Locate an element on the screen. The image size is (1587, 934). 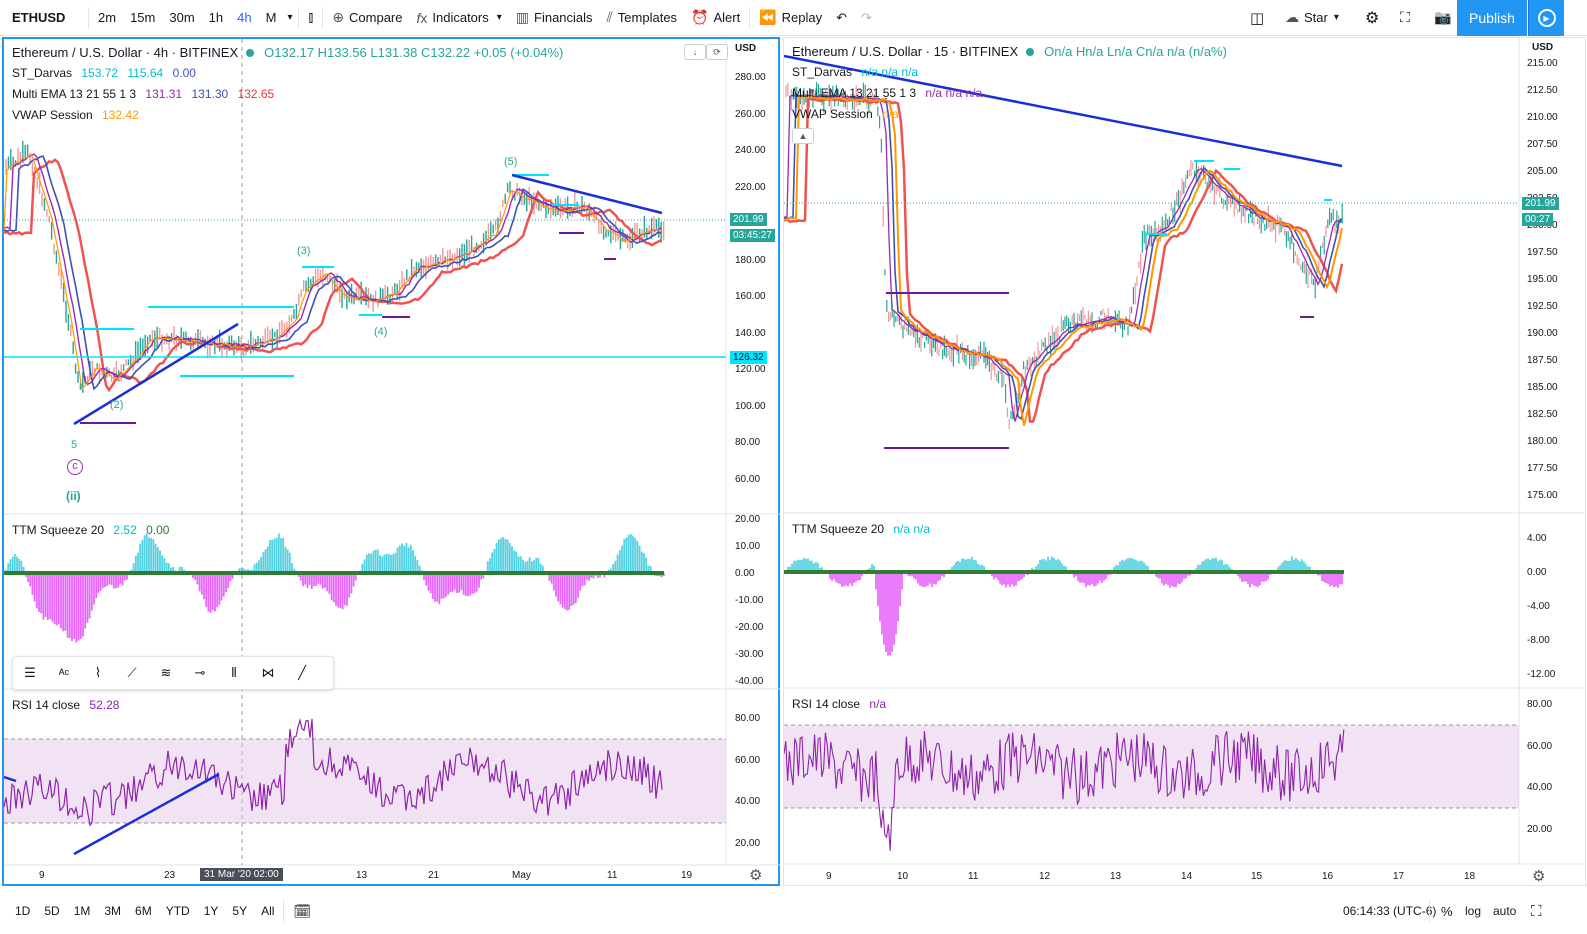
interval-30m: 30m is located at coordinates (182, 17).